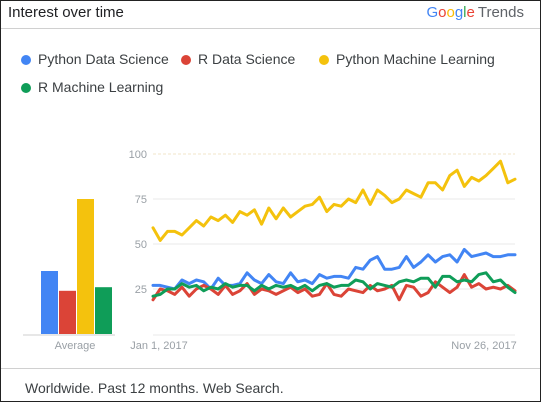 Image resolution: width=541 pixels, height=402 pixels. What do you see at coordinates (75, 346) in the screenshot?
I see `average-label: Average` at bounding box center [75, 346].